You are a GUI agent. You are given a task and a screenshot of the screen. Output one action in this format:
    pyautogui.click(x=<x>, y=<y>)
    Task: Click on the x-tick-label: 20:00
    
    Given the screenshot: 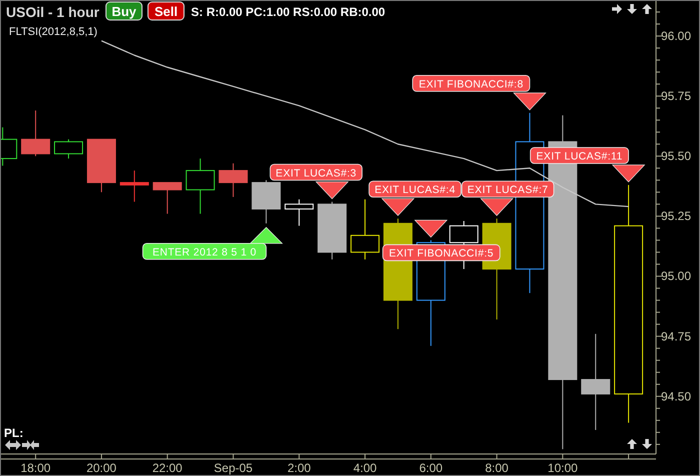 What is the action you would take?
    pyautogui.click(x=101, y=468)
    